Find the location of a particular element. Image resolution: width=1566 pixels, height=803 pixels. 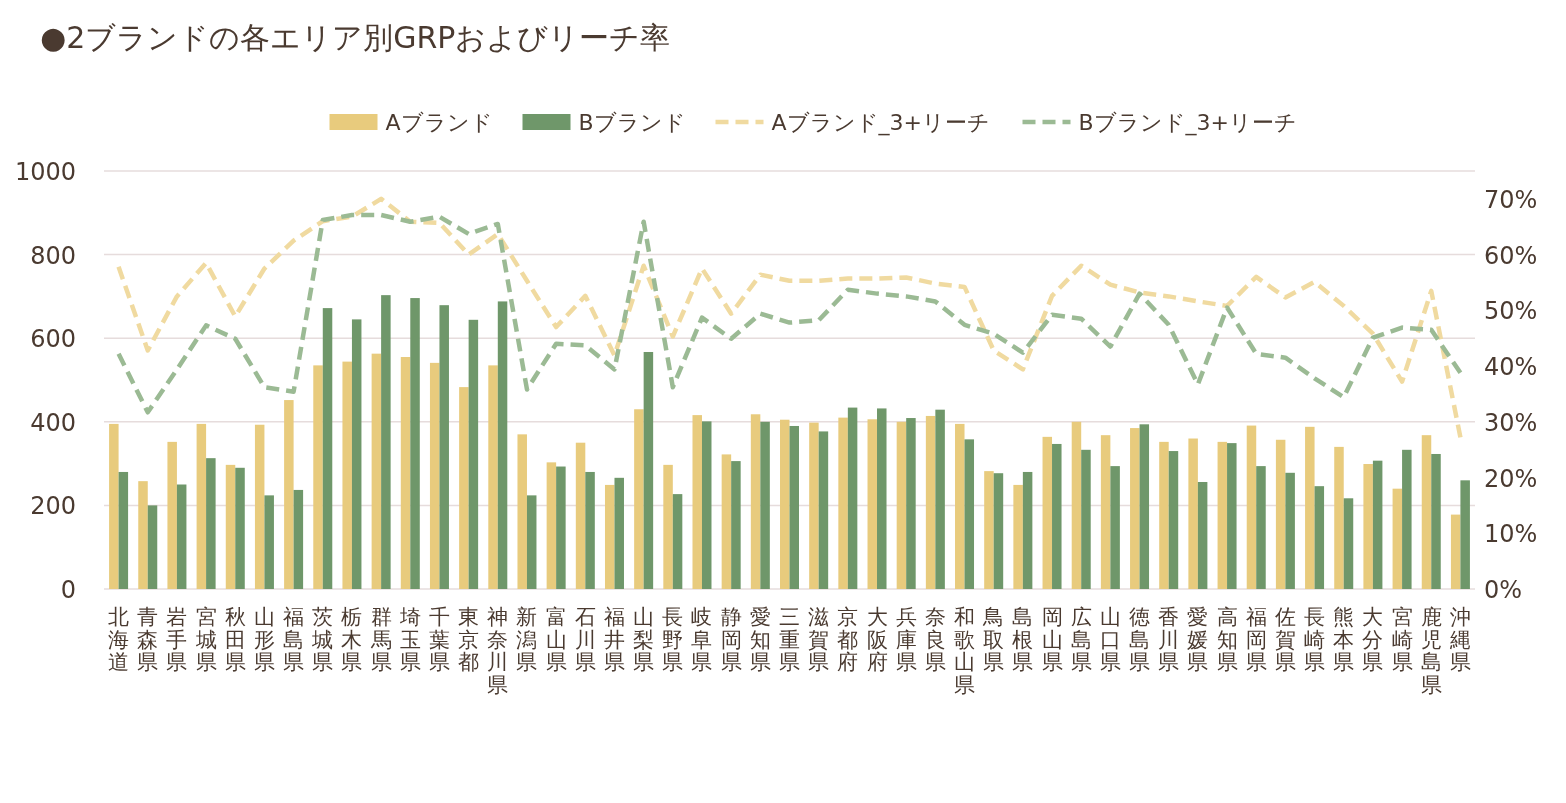

xtick: 群馬県 is located at coordinates (381, 639).